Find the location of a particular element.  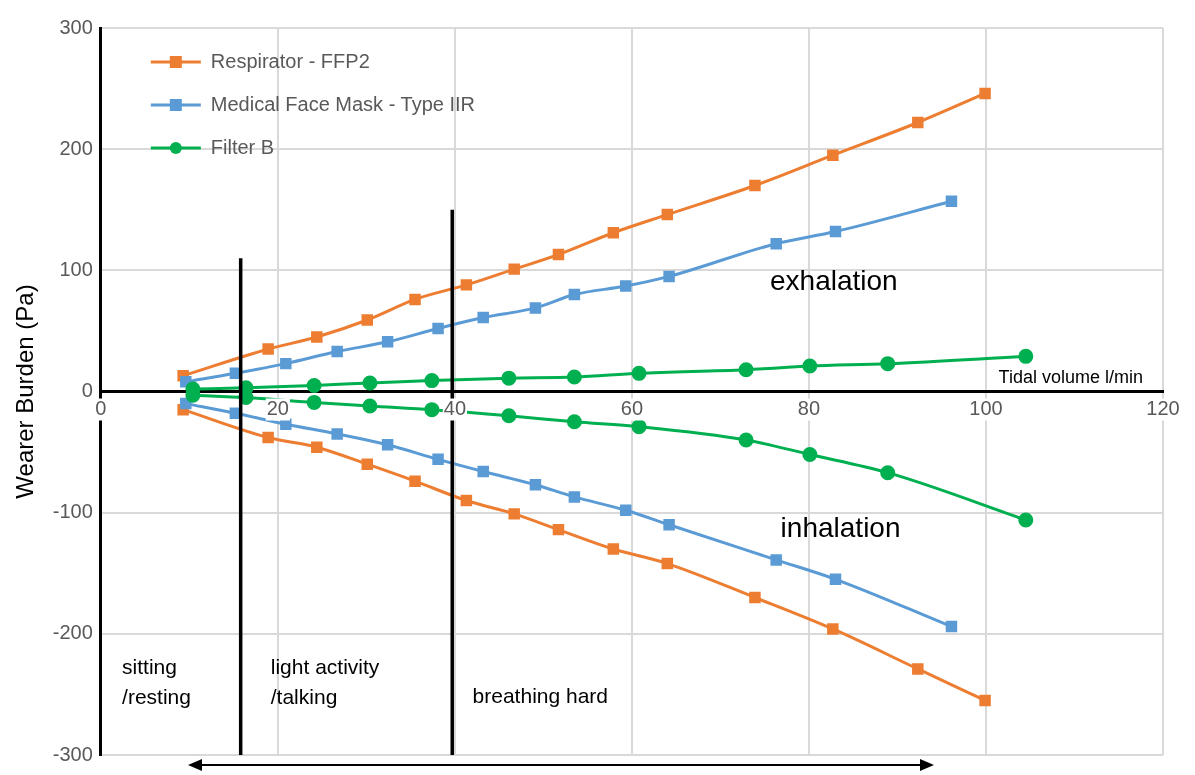

x-tick-label: 0 is located at coordinates (101, 408).